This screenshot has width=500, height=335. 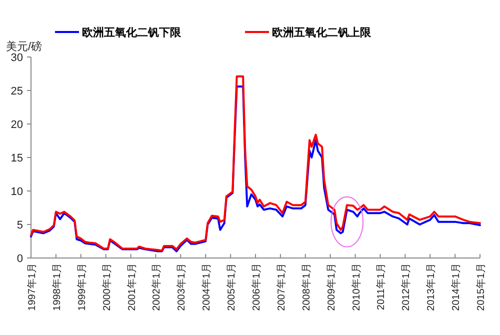 I want to click on x-tick-label: 1998年1月, so click(x=56, y=287).